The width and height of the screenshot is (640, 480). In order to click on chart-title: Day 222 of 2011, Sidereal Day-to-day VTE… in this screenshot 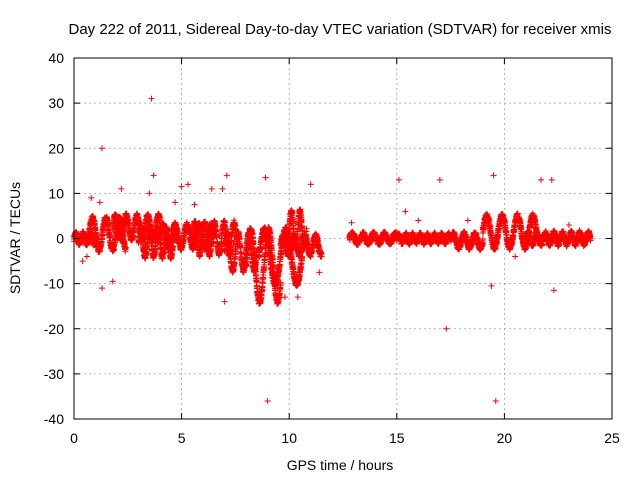, I will do `click(340, 29)`.